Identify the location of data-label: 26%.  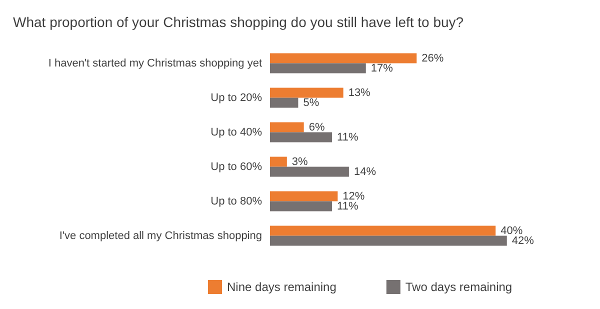
(433, 58).